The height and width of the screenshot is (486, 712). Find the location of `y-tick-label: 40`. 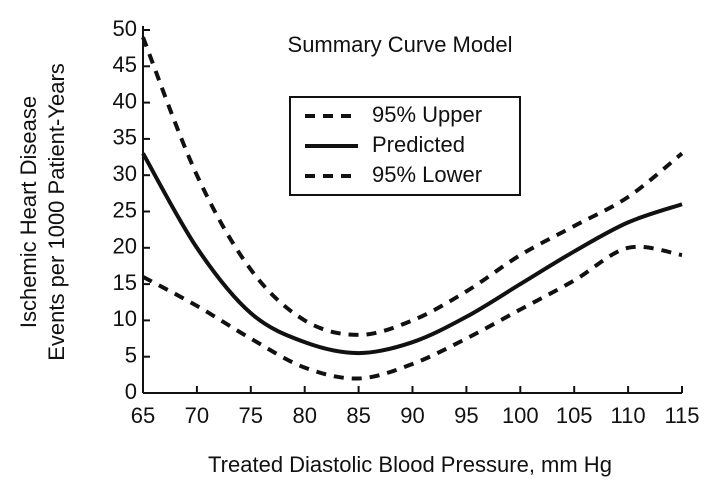

y-tick-label: 40 is located at coordinates (125, 100).